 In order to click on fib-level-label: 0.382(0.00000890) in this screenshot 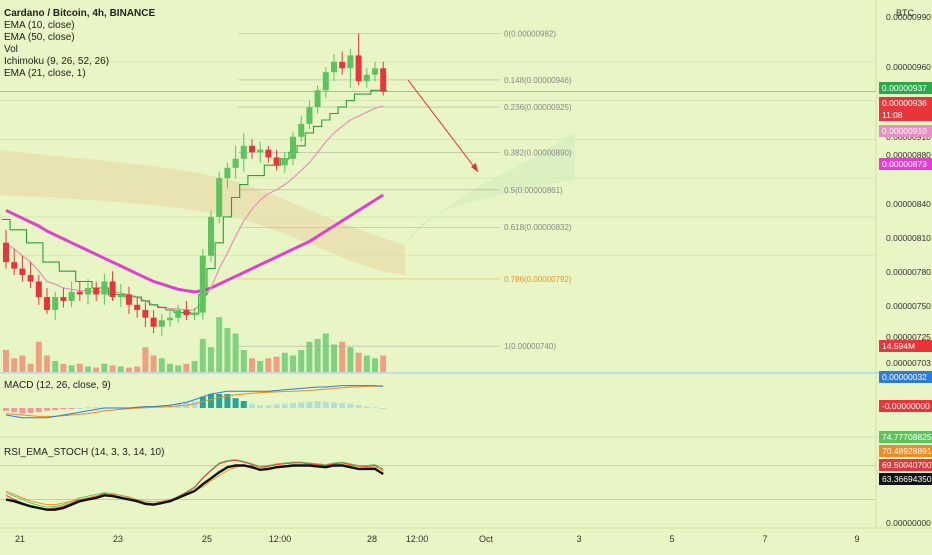, I will do `click(538, 152)`.